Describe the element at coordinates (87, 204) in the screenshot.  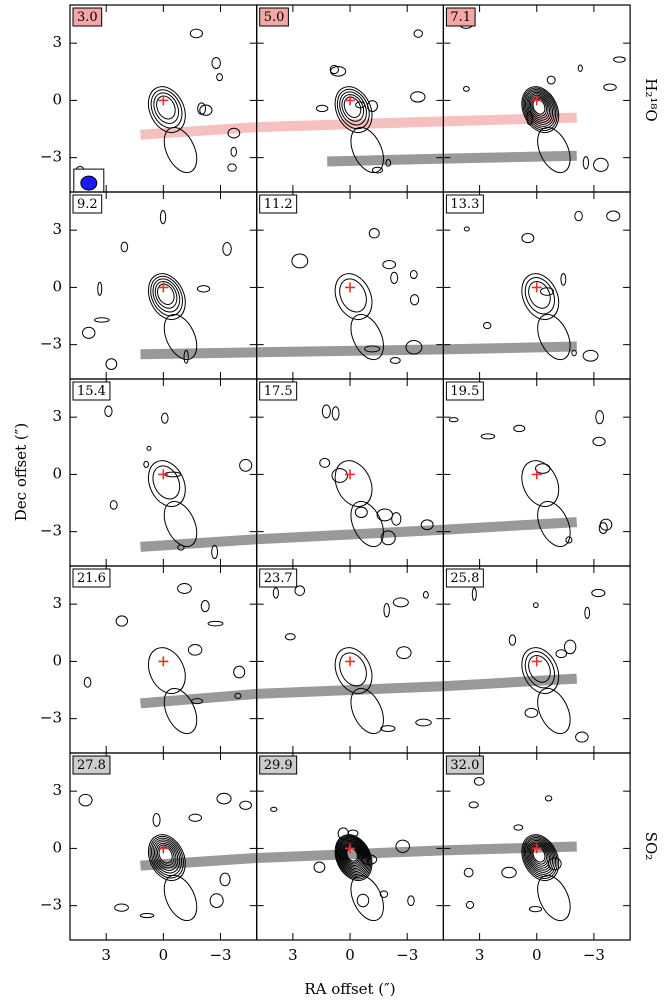
I see `panel-label: 9.2` at that location.